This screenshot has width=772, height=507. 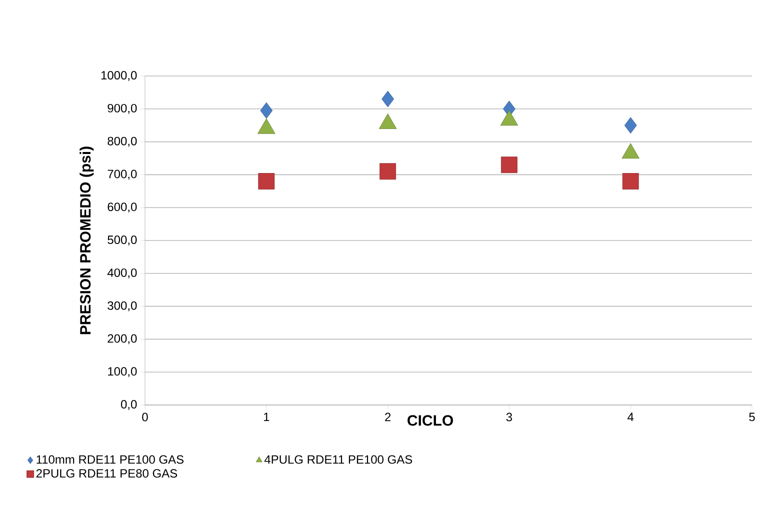 I want to click on y-tick-label: 300,0, so click(x=122, y=306).